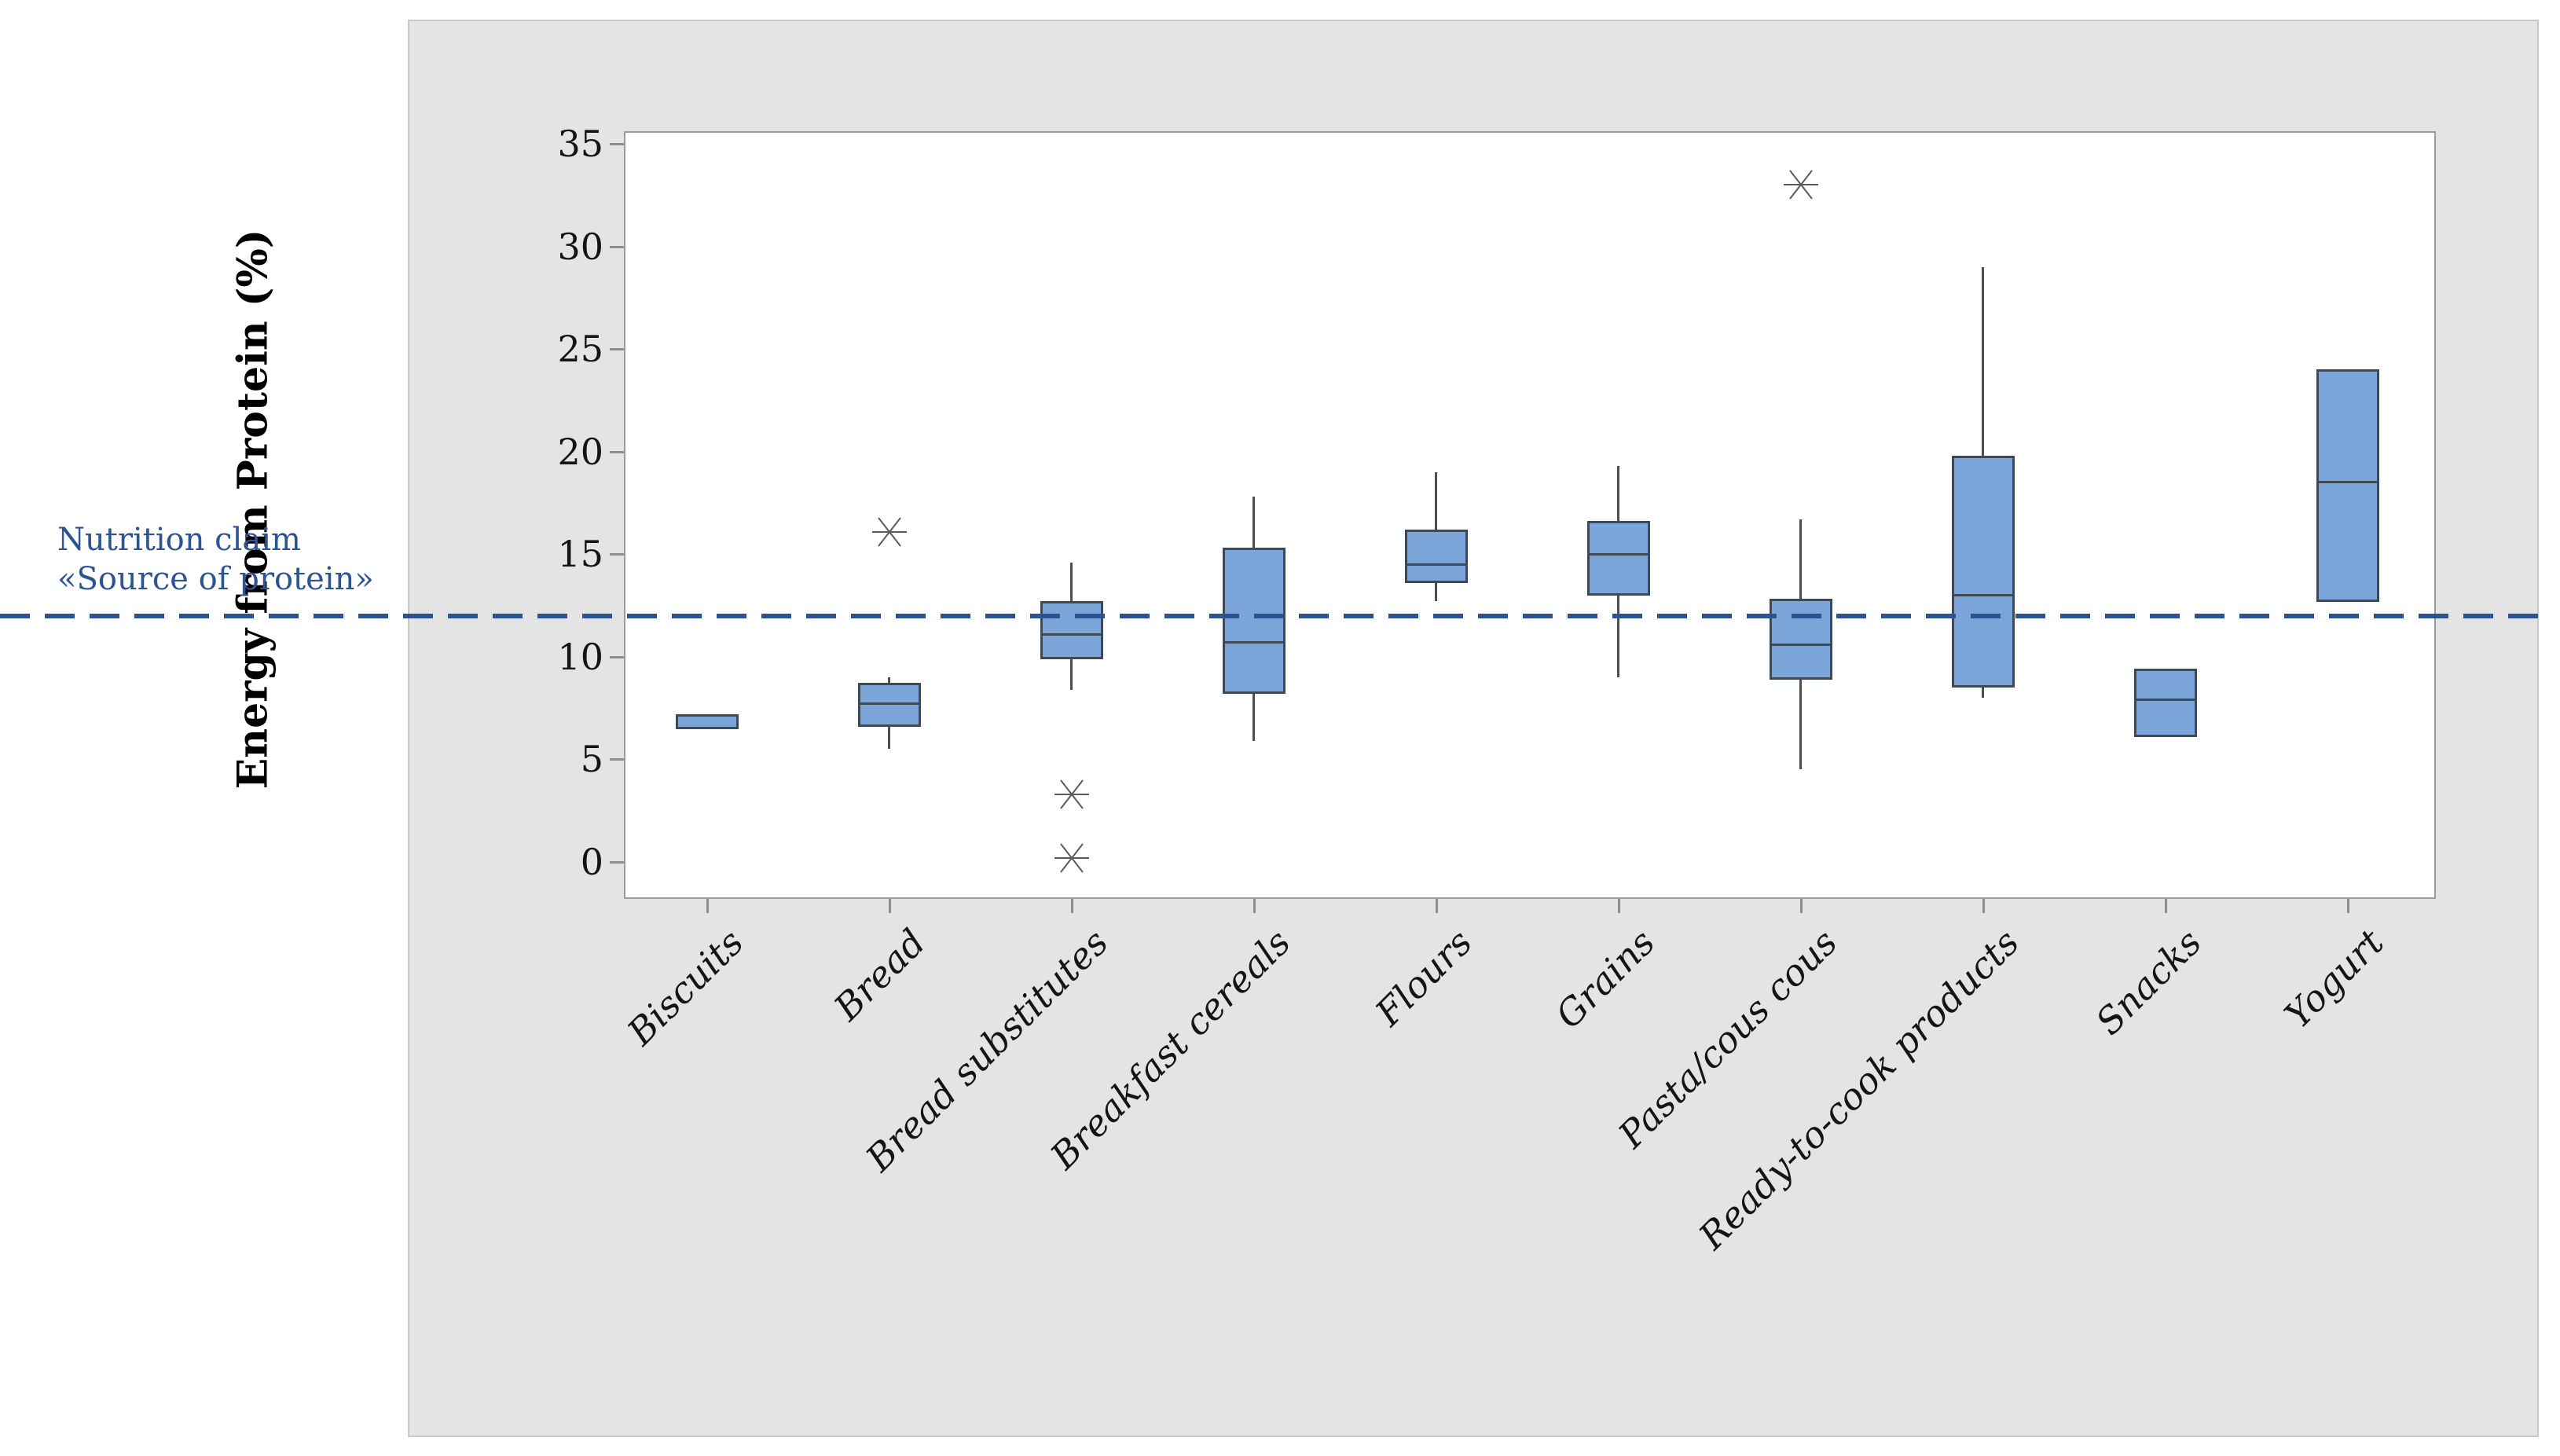  Describe the element at coordinates (580, 451) in the screenshot. I see `y-tick-label: 20` at that location.